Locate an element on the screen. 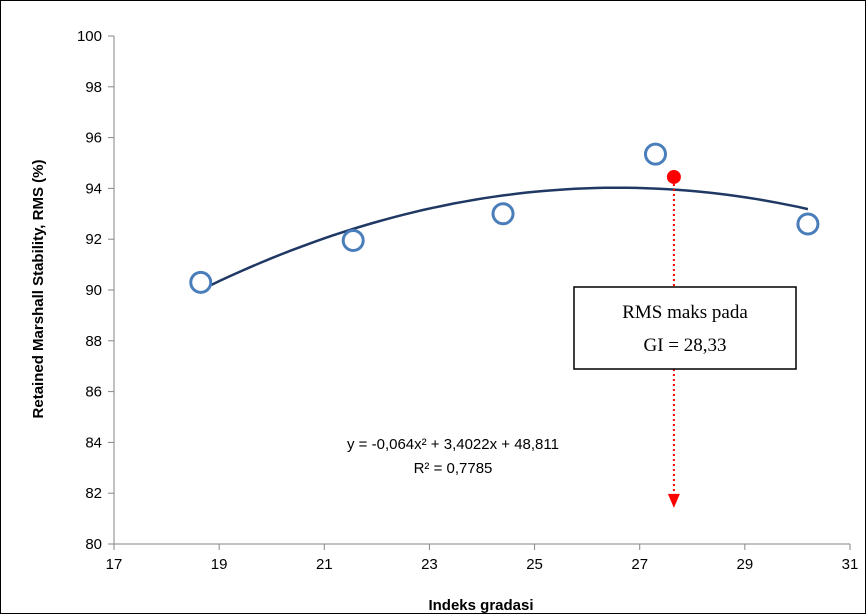  y-tick-label: 96 is located at coordinates (93, 138).